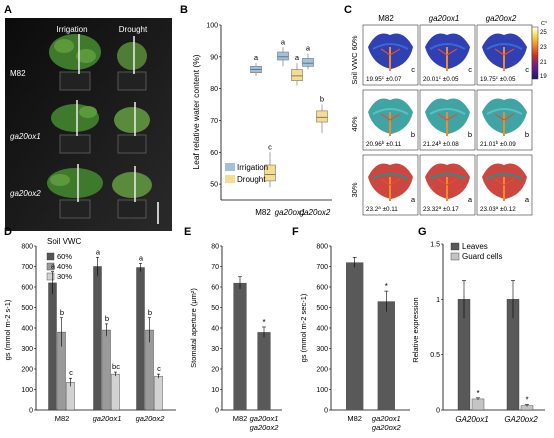  Describe the element at coordinates (25, 193) in the screenshot. I see `panel-a-row-ga20ox2: ga20ox2` at that location.